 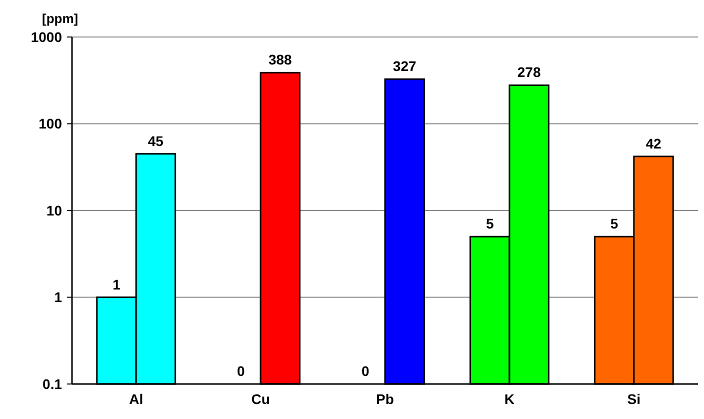 I want to click on data-label: 388, so click(x=280, y=60).